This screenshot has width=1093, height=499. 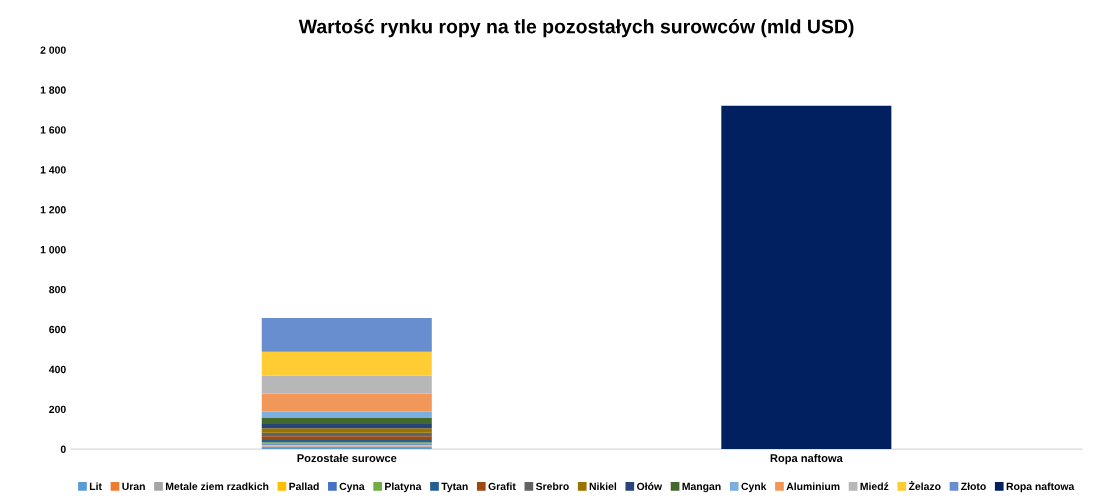 What do you see at coordinates (552, 486) in the screenshot?
I see `legend-label: Srebro` at bounding box center [552, 486].